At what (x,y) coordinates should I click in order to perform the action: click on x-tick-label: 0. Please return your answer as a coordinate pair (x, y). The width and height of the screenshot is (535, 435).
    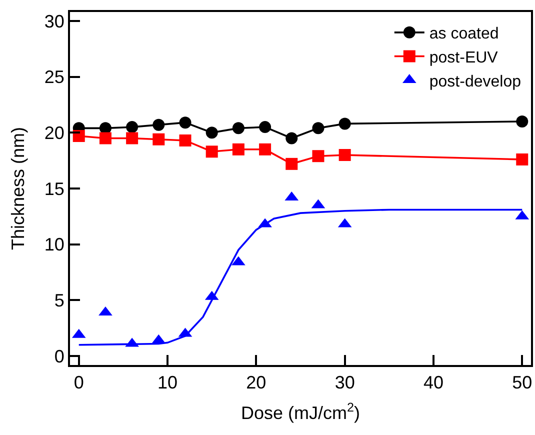
    Looking at the image, I should click on (79, 382).